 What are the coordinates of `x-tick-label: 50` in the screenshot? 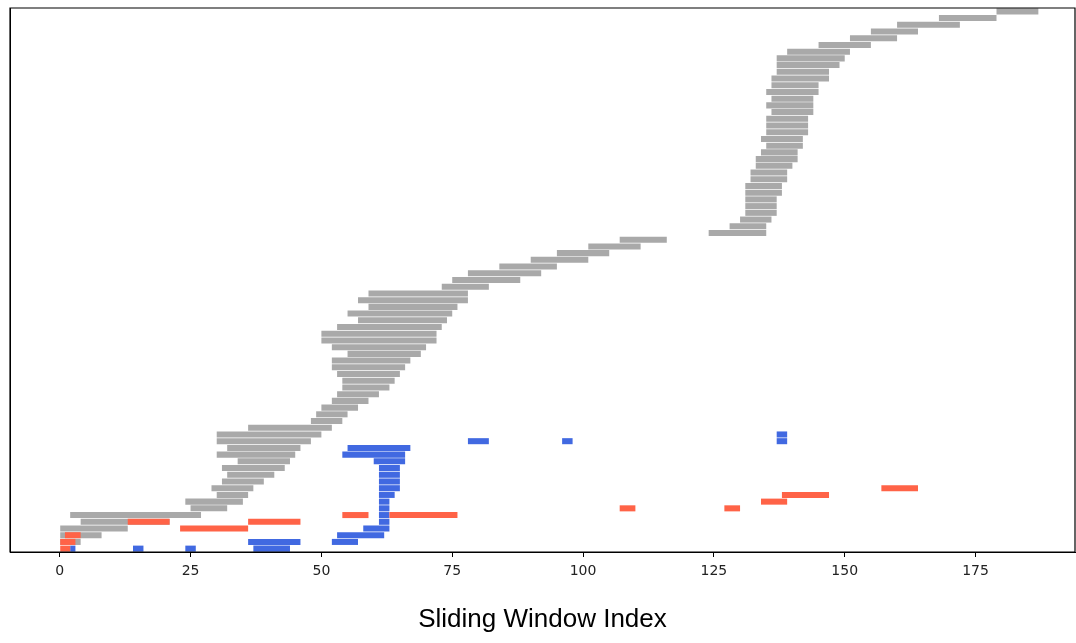 It's located at (321, 570).